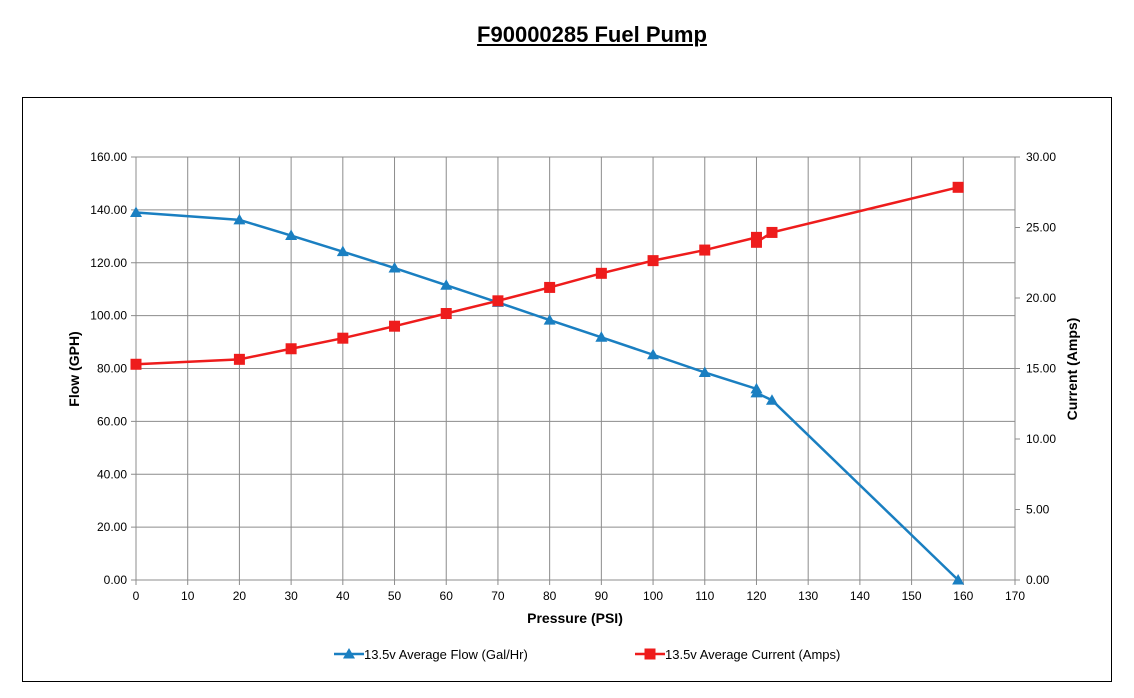 The height and width of the screenshot is (698, 1134). What do you see at coordinates (447, 596) in the screenshot?
I see `x-tick-label: 60` at bounding box center [447, 596].